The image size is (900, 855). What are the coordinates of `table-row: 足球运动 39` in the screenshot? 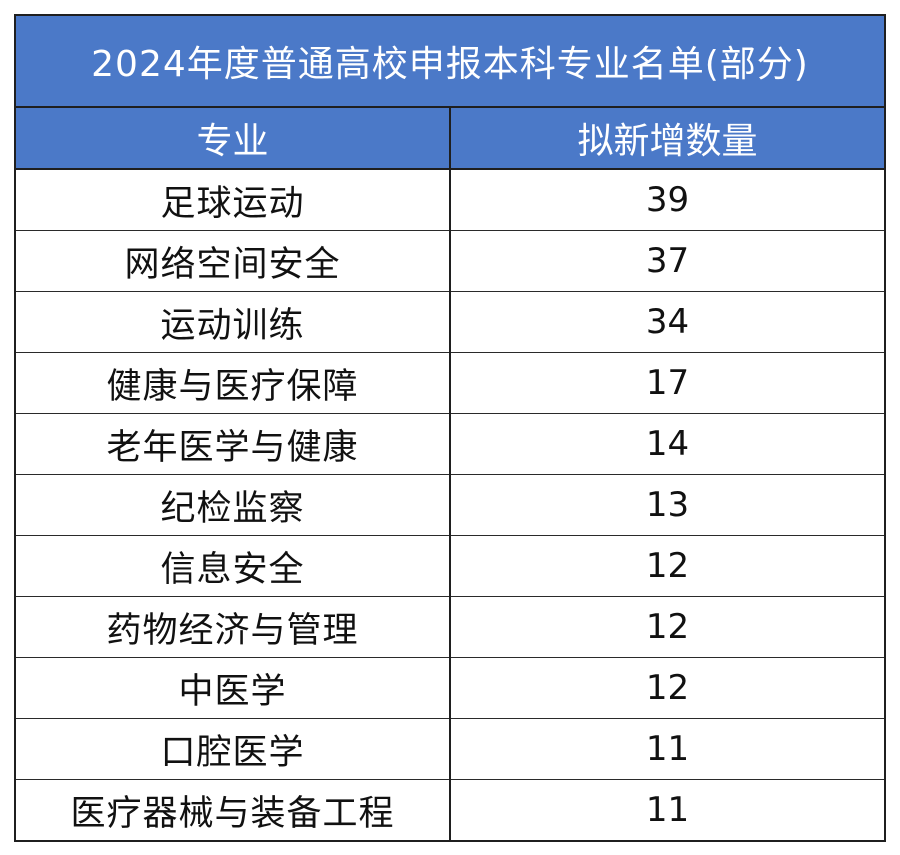 It's located at (450, 200).